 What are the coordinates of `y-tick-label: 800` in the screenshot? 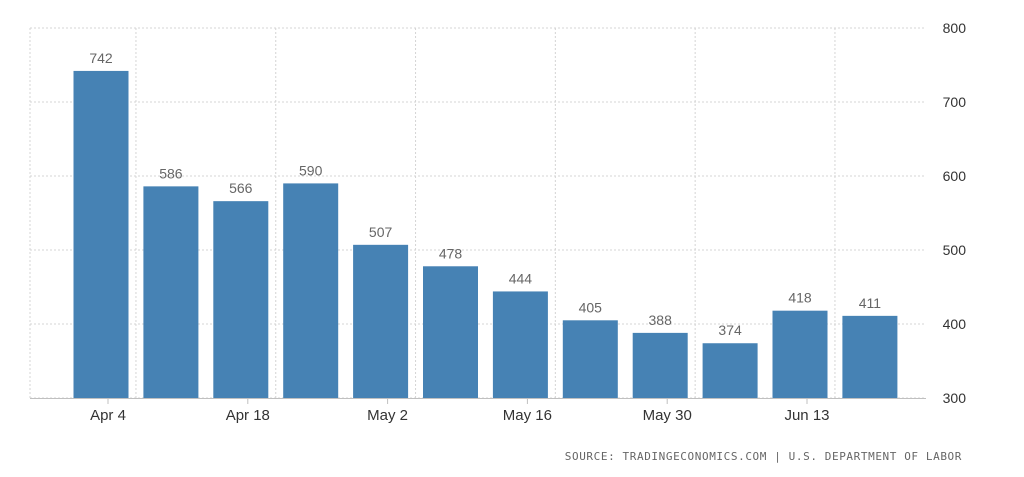 It's located at (955, 28).